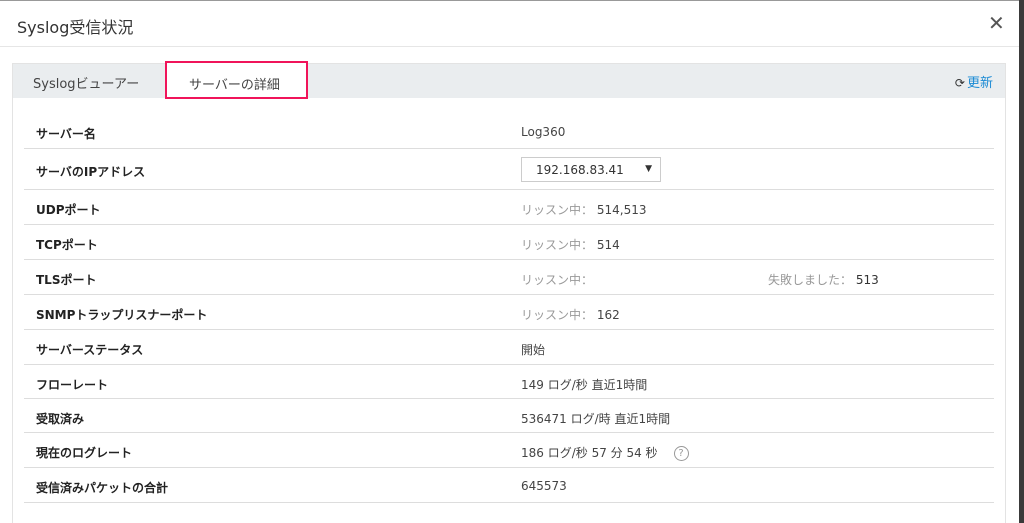 This screenshot has width=1024, height=523. Describe the element at coordinates (75, 27) in the screenshot. I see `dialog-title: Syslog受信状況` at that location.